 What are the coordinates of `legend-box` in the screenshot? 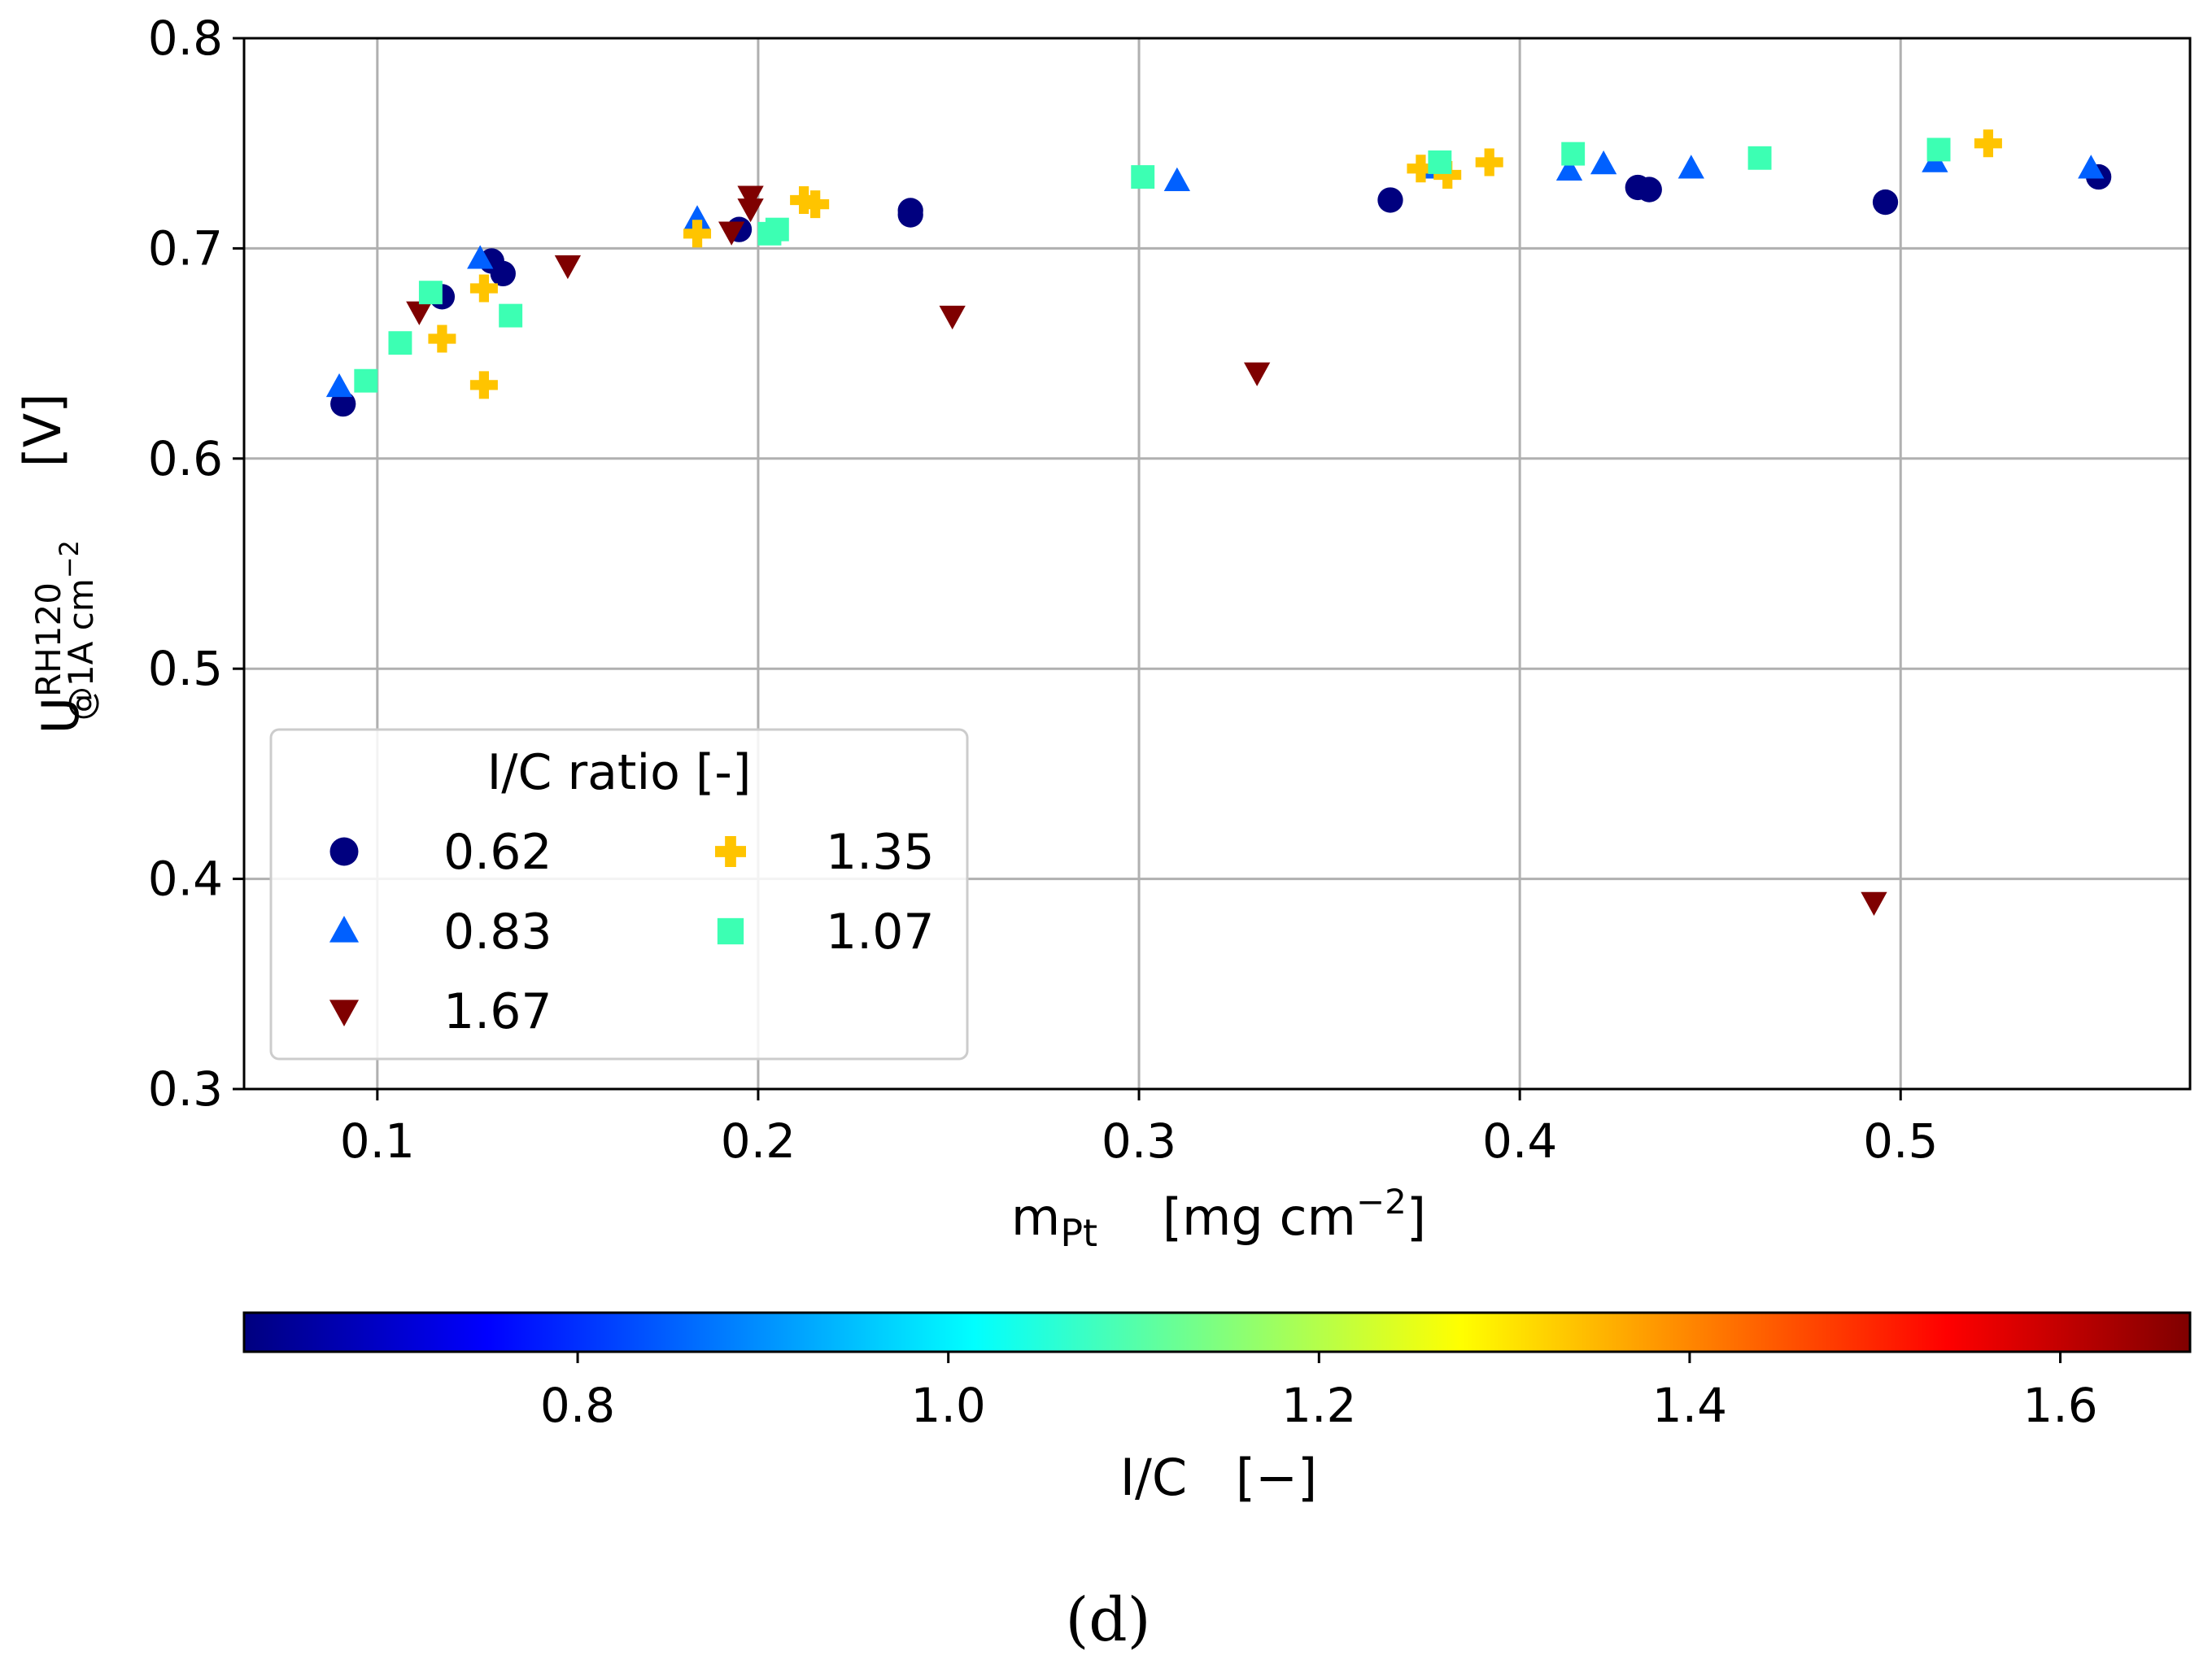 It's located at (619, 895).